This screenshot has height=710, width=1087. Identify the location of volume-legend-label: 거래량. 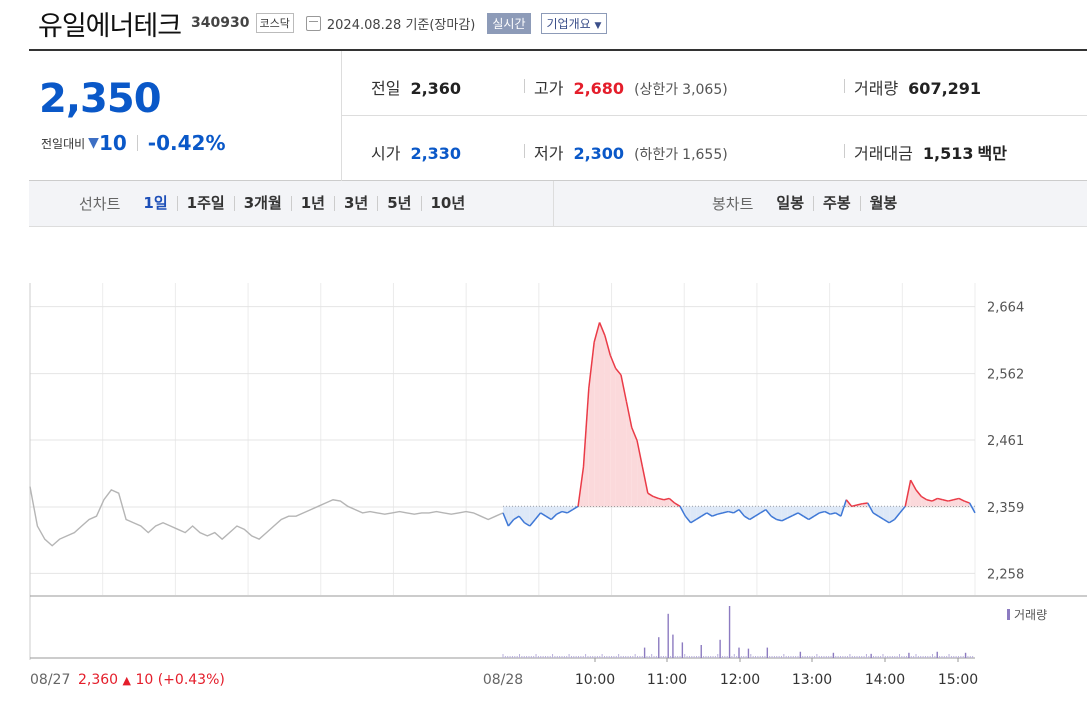
(1030, 615).